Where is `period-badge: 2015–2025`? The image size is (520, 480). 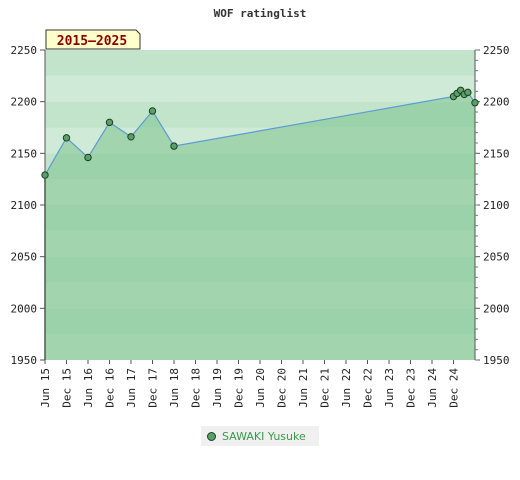 period-badge: 2015–2025 is located at coordinates (93, 39).